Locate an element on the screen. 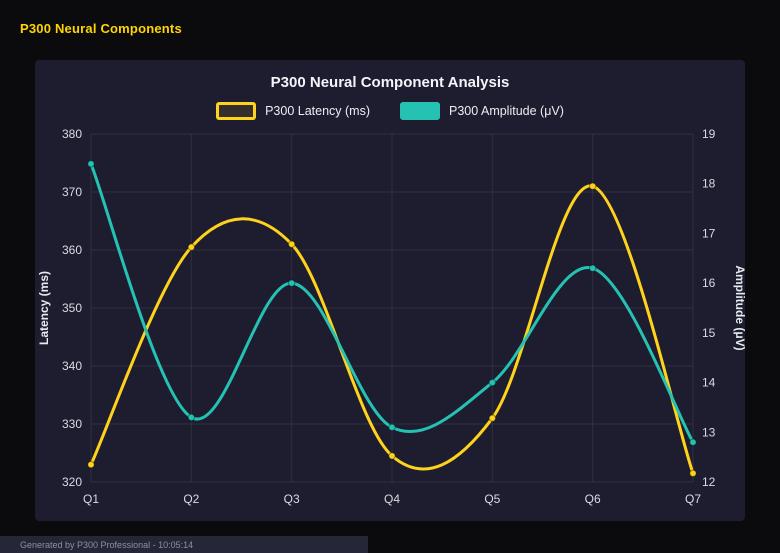 This screenshot has width=780, height=553. svg-text: 340 is located at coordinates (72, 366).